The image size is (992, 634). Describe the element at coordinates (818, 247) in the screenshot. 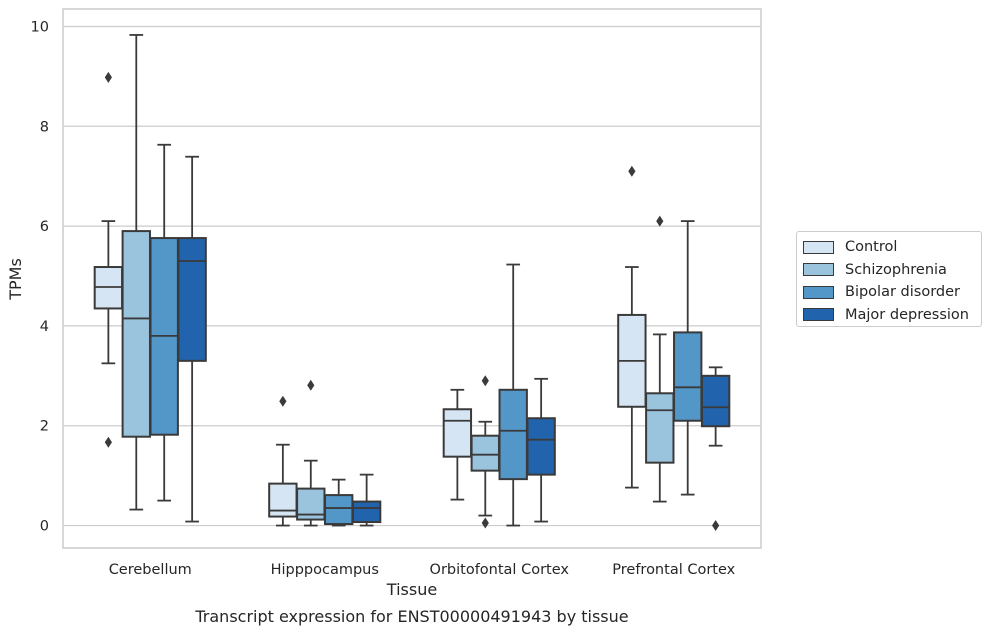

I see `legend-swatch-control` at that location.